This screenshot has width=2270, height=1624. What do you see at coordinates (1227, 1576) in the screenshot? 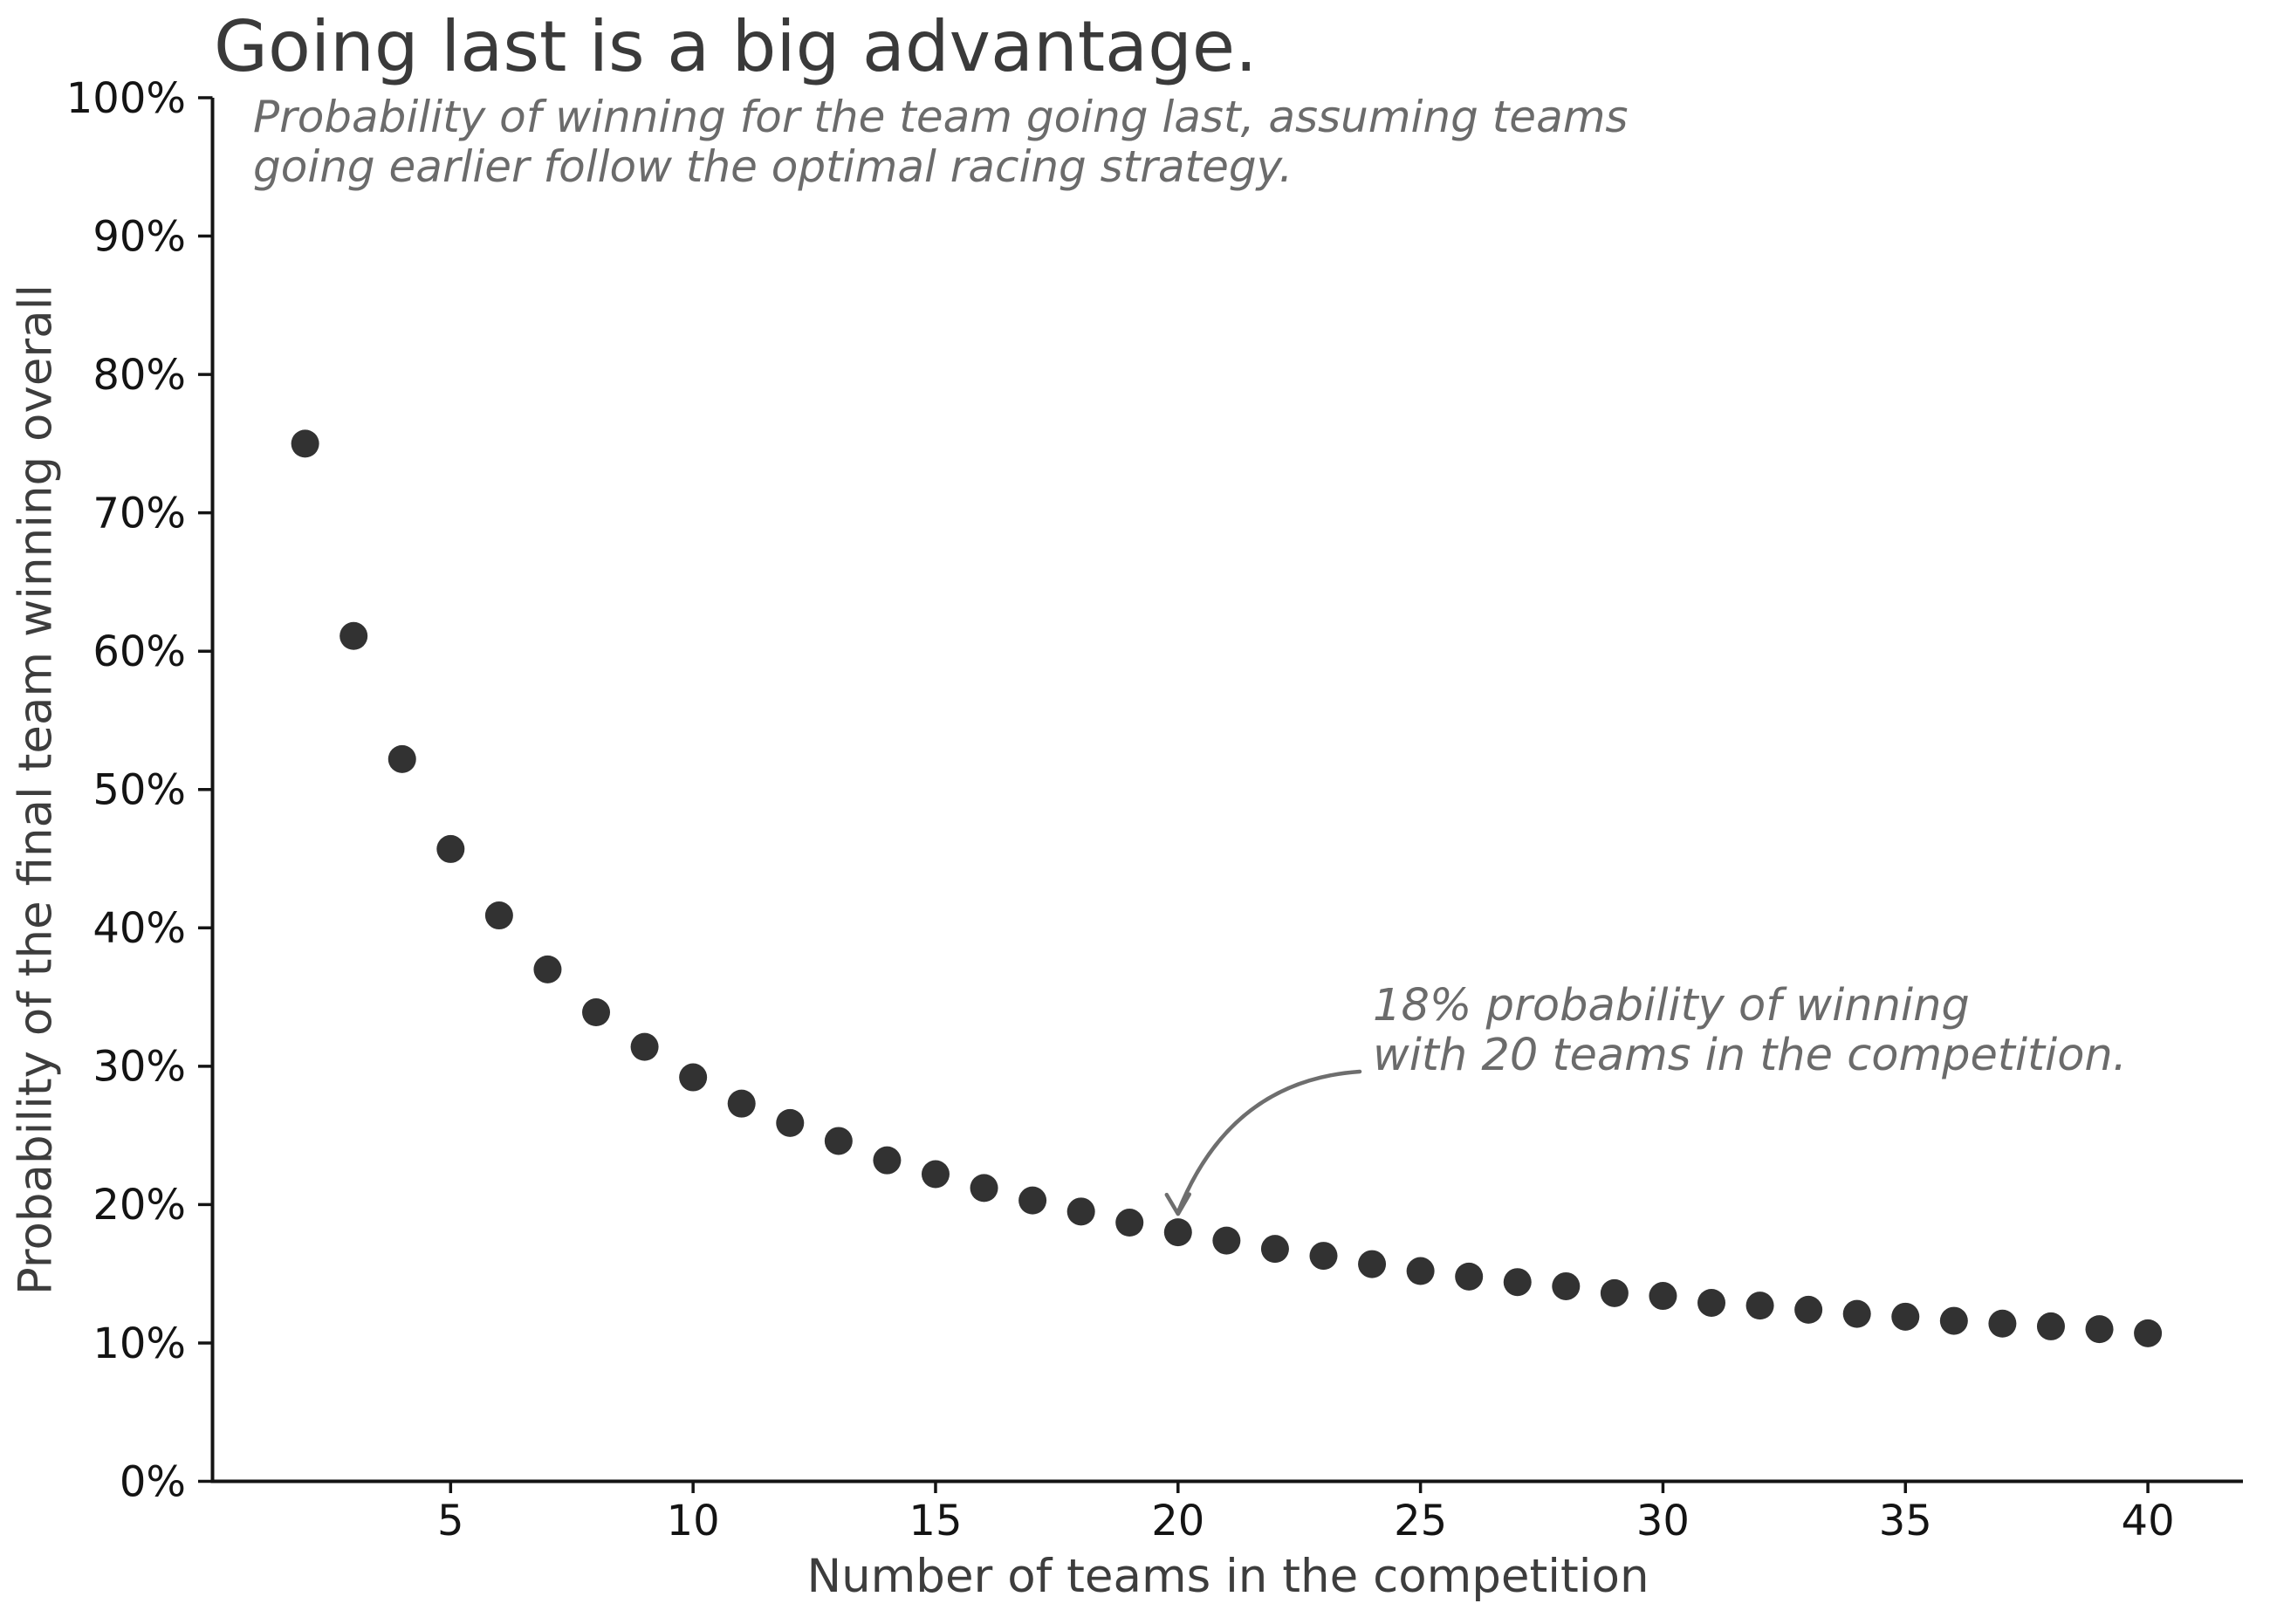
I see `x-axis-label: Number of teams in the competition` at bounding box center [1227, 1576].